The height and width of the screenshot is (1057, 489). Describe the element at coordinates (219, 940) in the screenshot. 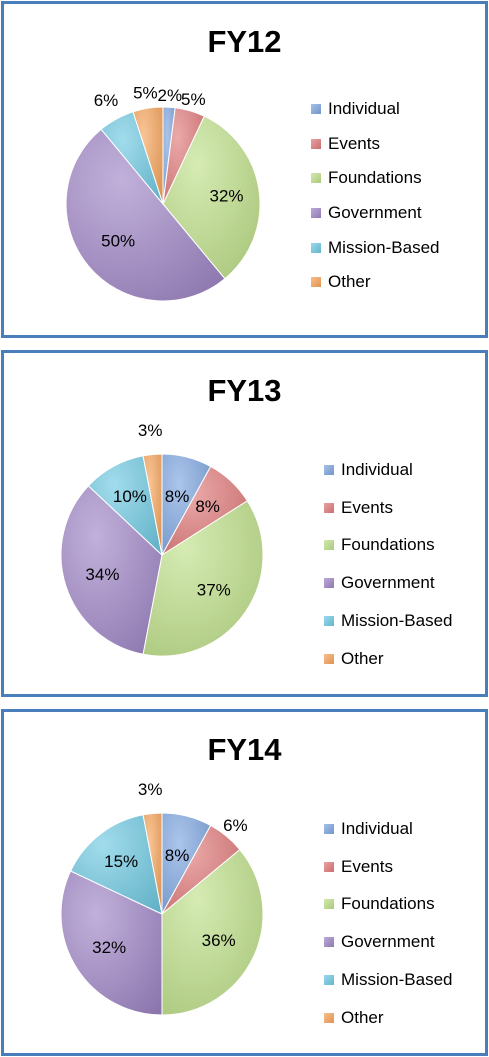

I see `data-label: 36%` at that location.